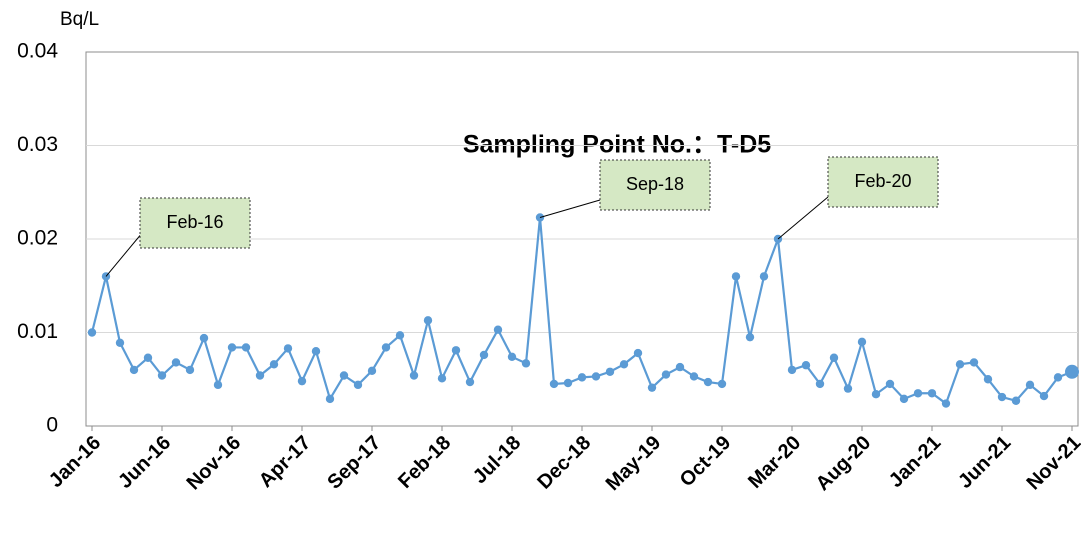 Image resolution: width=1081 pixels, height=540 pixels. I want to click on x-tick-label: Dec-18, so click(564, 463).